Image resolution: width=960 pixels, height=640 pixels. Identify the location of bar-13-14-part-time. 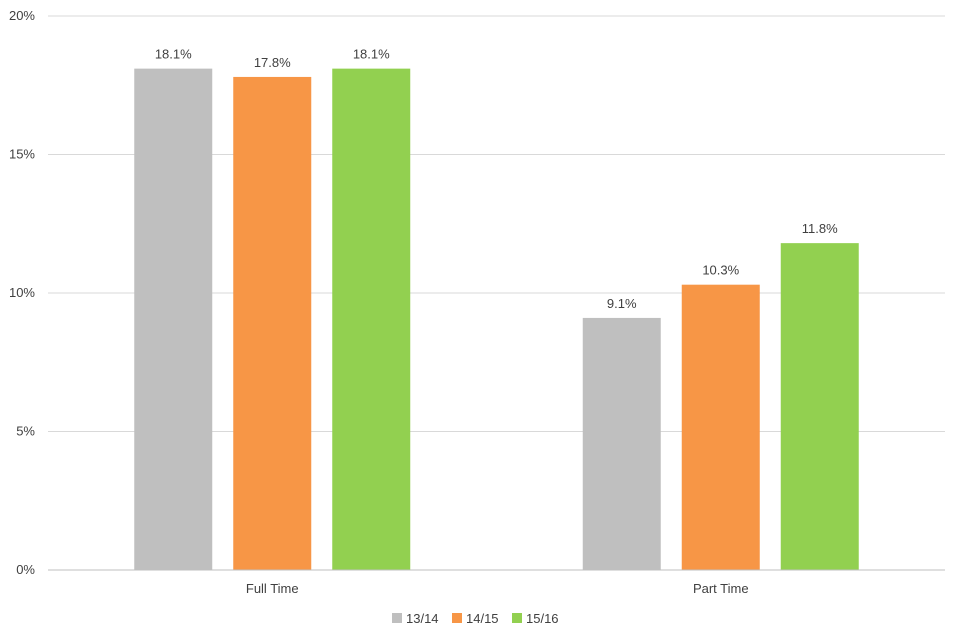
(621, 443).